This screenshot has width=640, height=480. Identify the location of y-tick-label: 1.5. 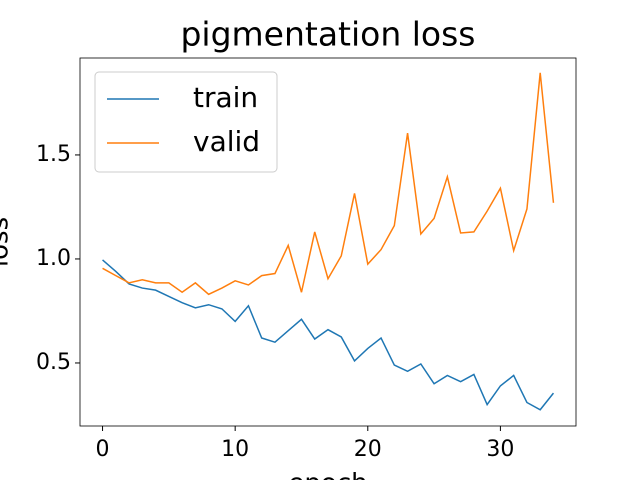
(53, 154).